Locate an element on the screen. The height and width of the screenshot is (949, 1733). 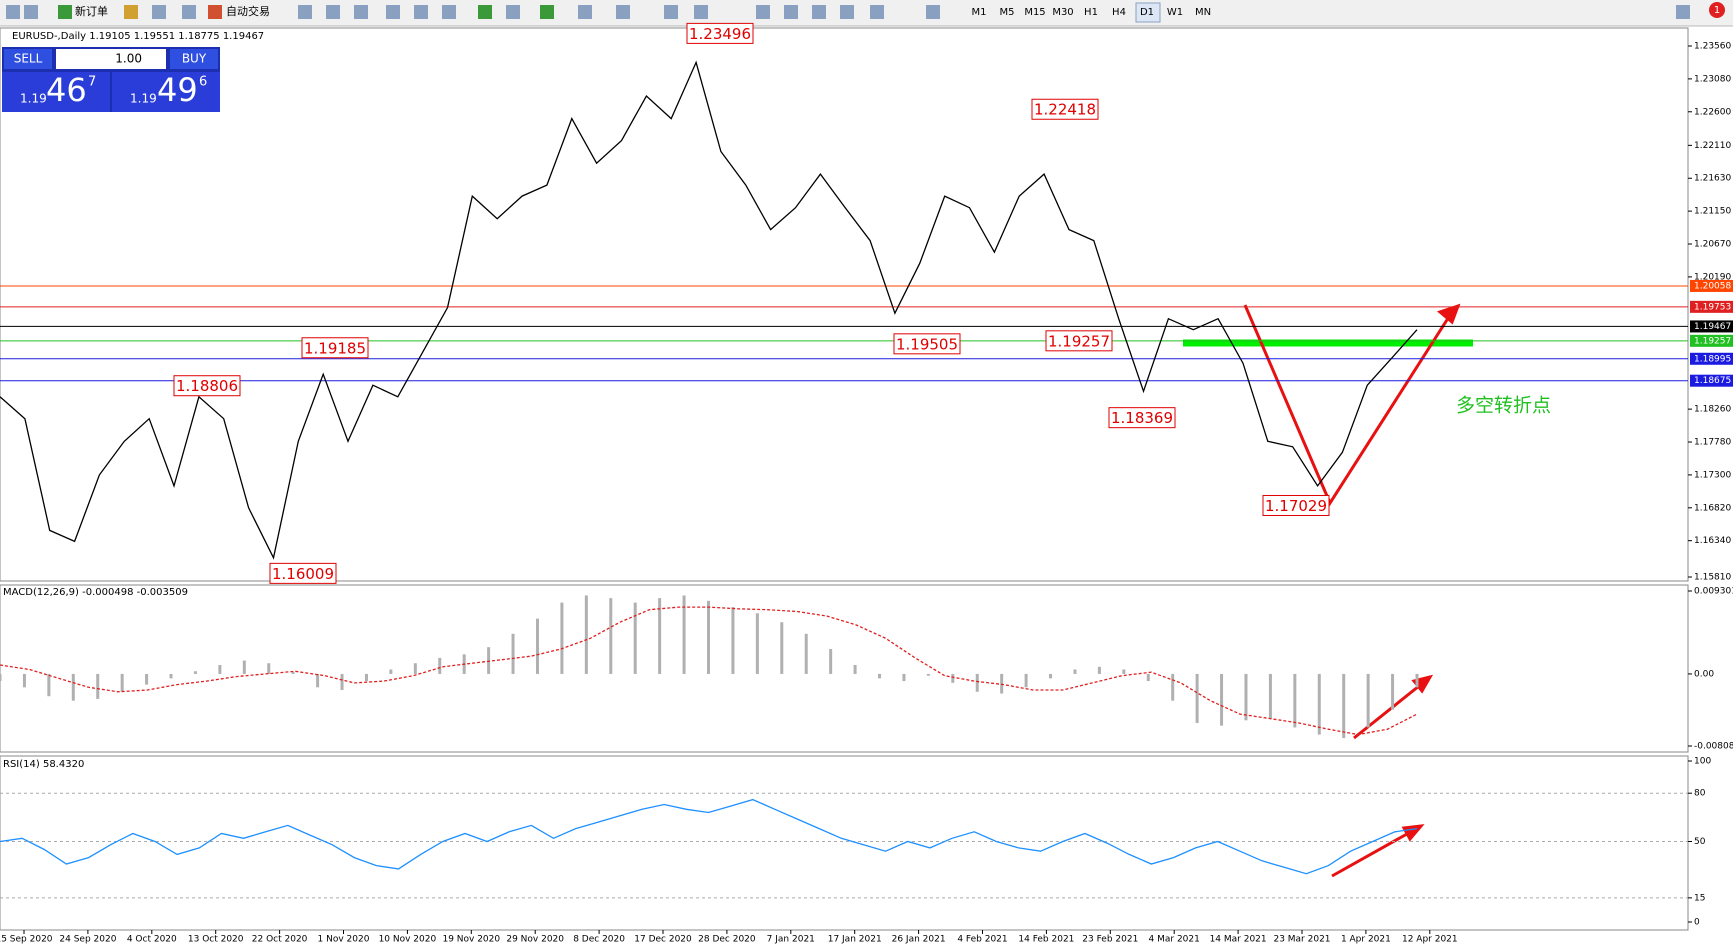
timeframe: H1 is located at coordinates (1091, 12).